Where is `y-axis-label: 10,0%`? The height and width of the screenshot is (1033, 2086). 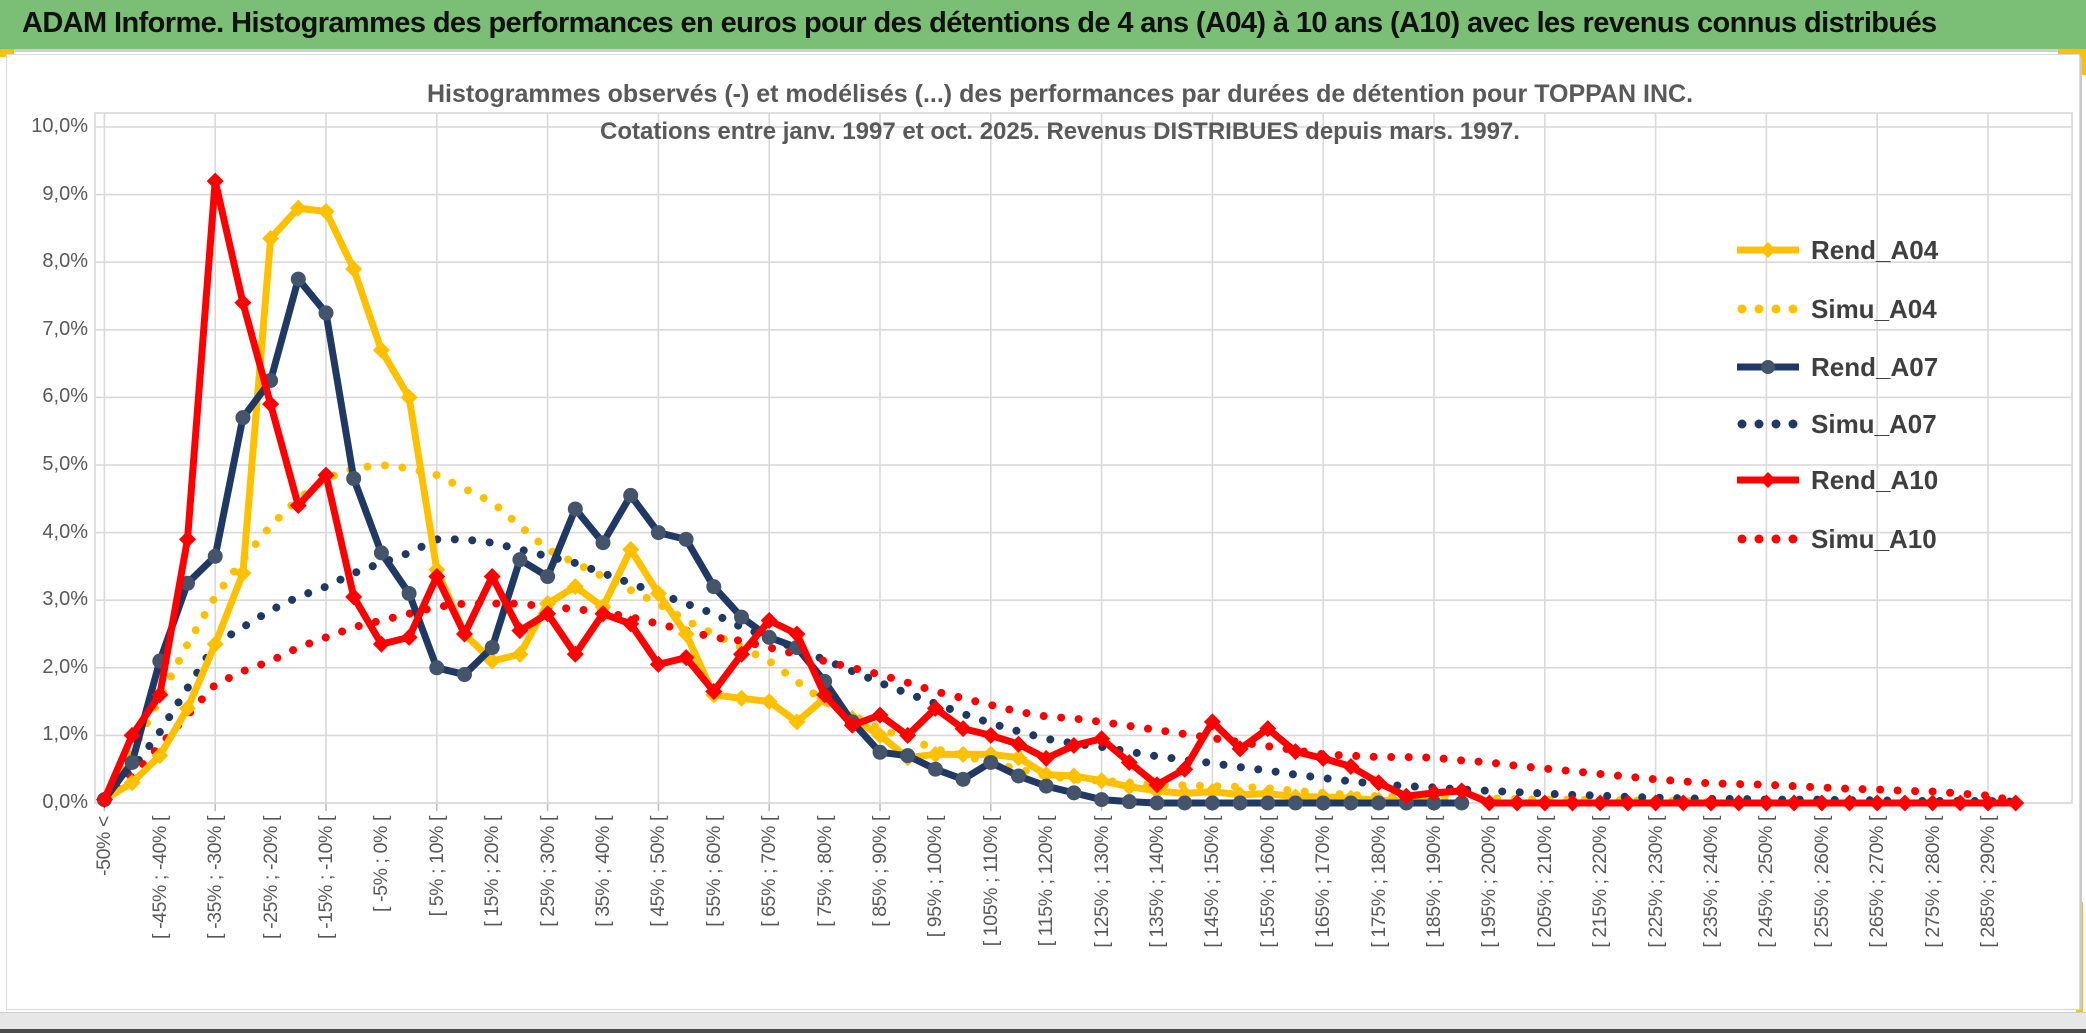
y-axis-label: 10,0% is located at coordinates (59, 126).